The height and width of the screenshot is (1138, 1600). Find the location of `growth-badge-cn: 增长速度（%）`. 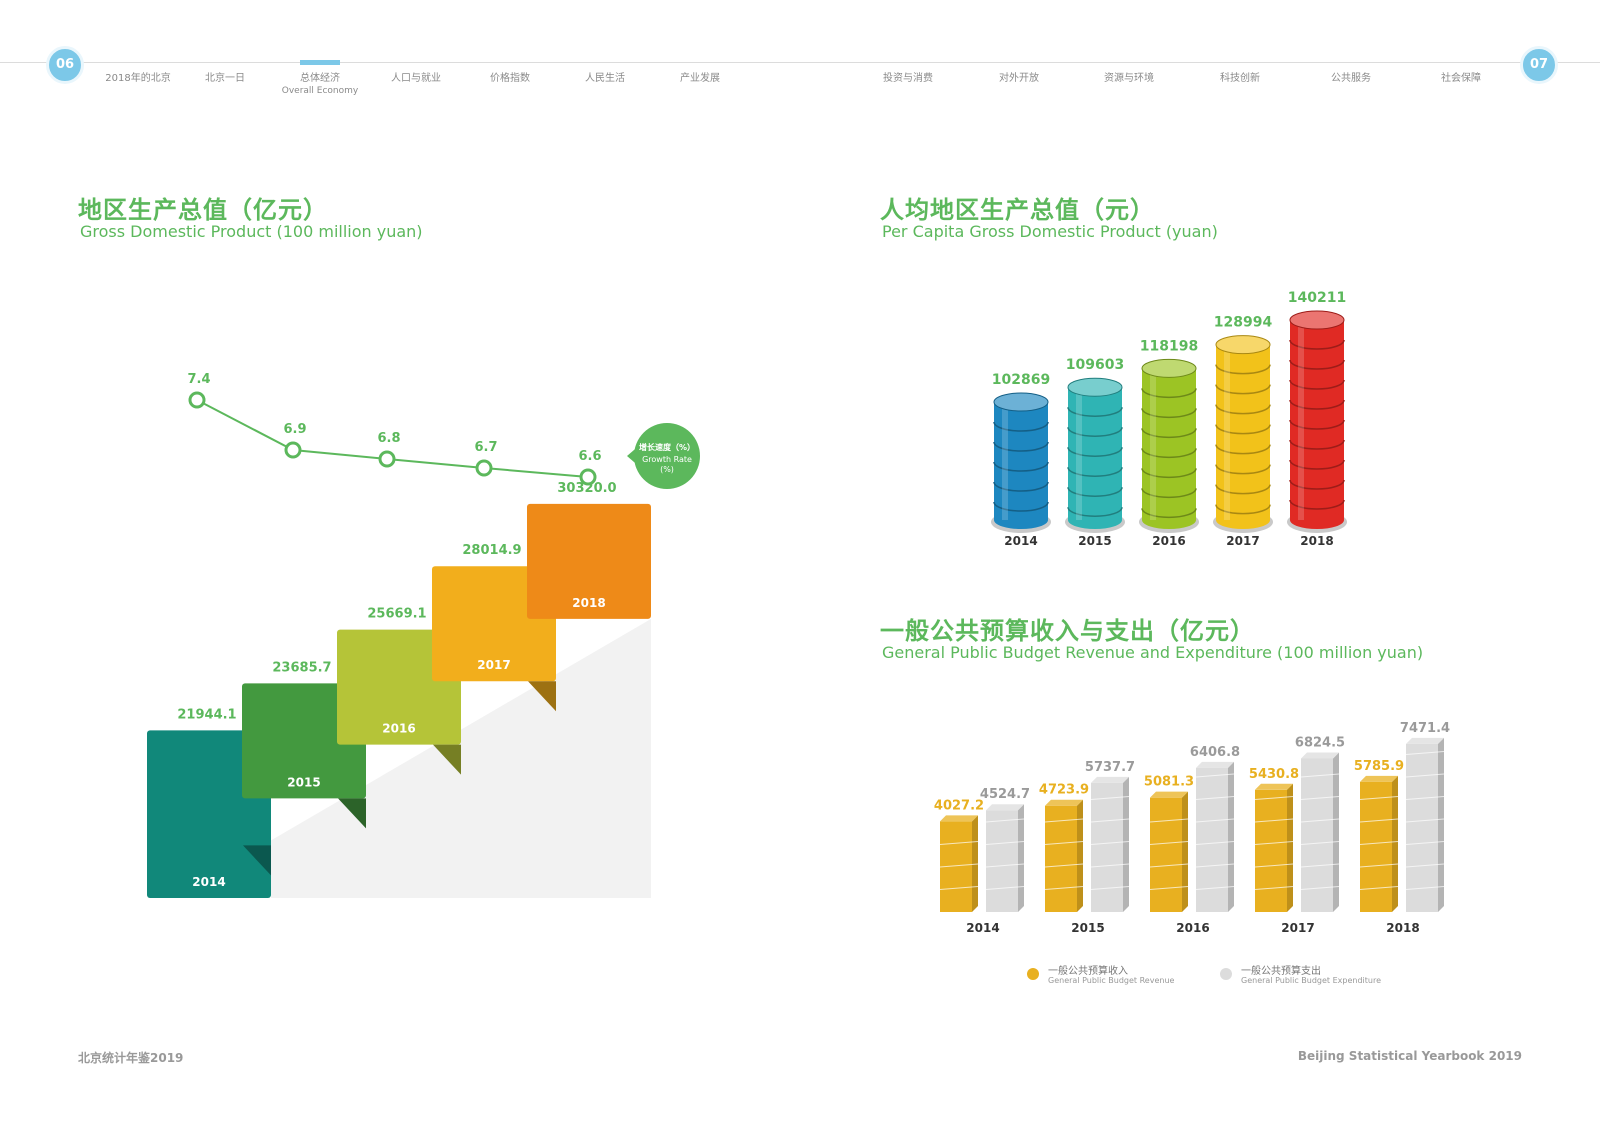

growth-badge-cn: 增长速度（%） is located at coordinates (667, 447).